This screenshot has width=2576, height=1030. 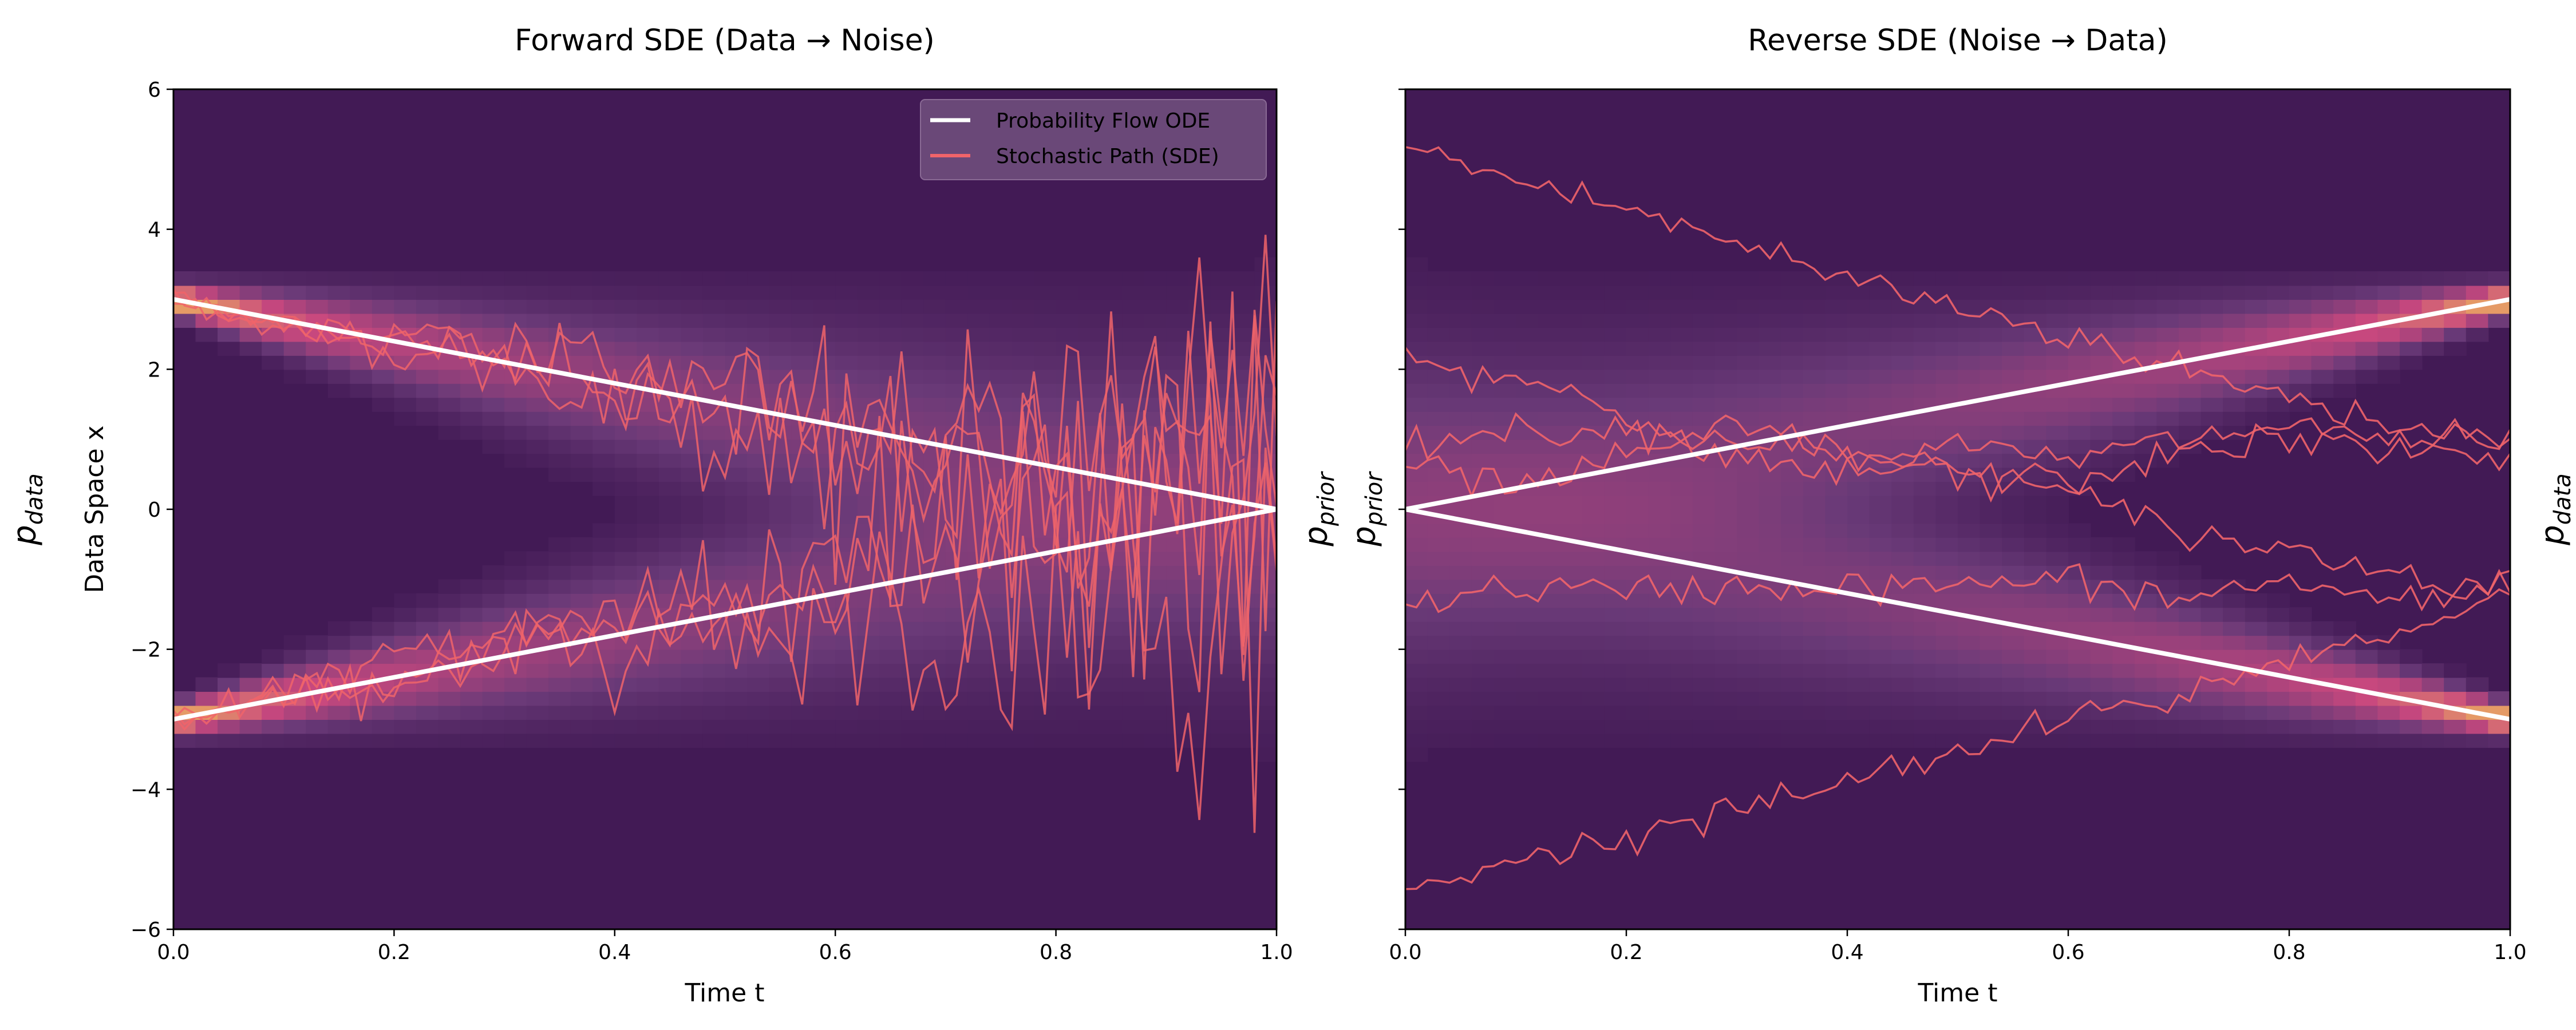 What do you see at coordinates (1957, 588) in the screenshot?
I see `sde-path` at bounding box center [1957, 588].